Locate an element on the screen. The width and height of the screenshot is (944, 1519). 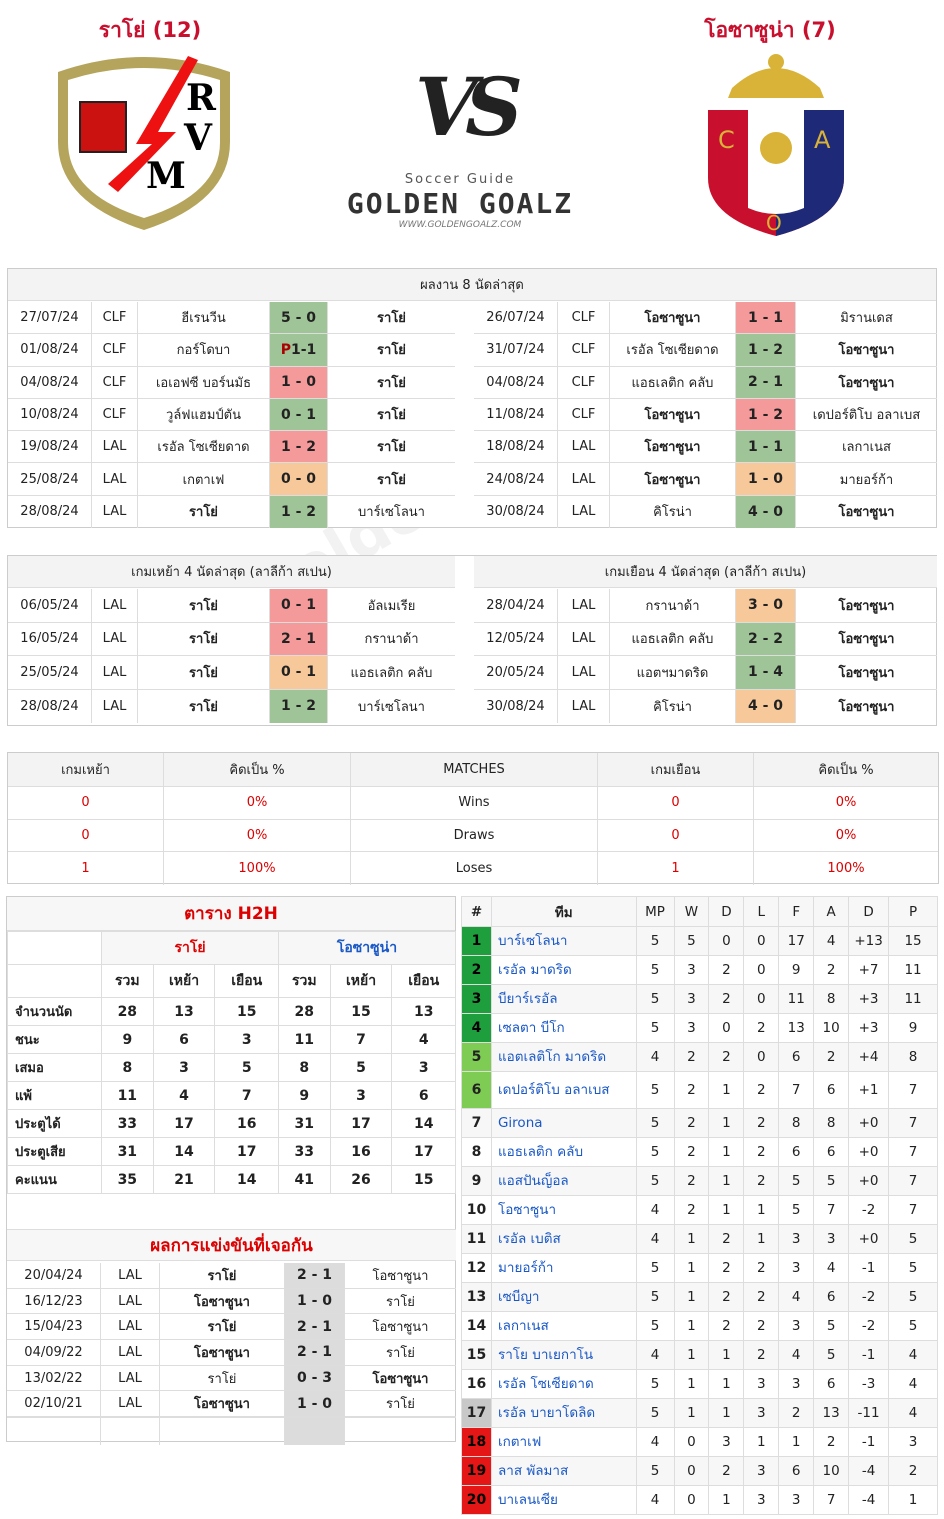
result-home-team: วูล์ฟแฮมป์ตัน is located at coordinates (204, 414).